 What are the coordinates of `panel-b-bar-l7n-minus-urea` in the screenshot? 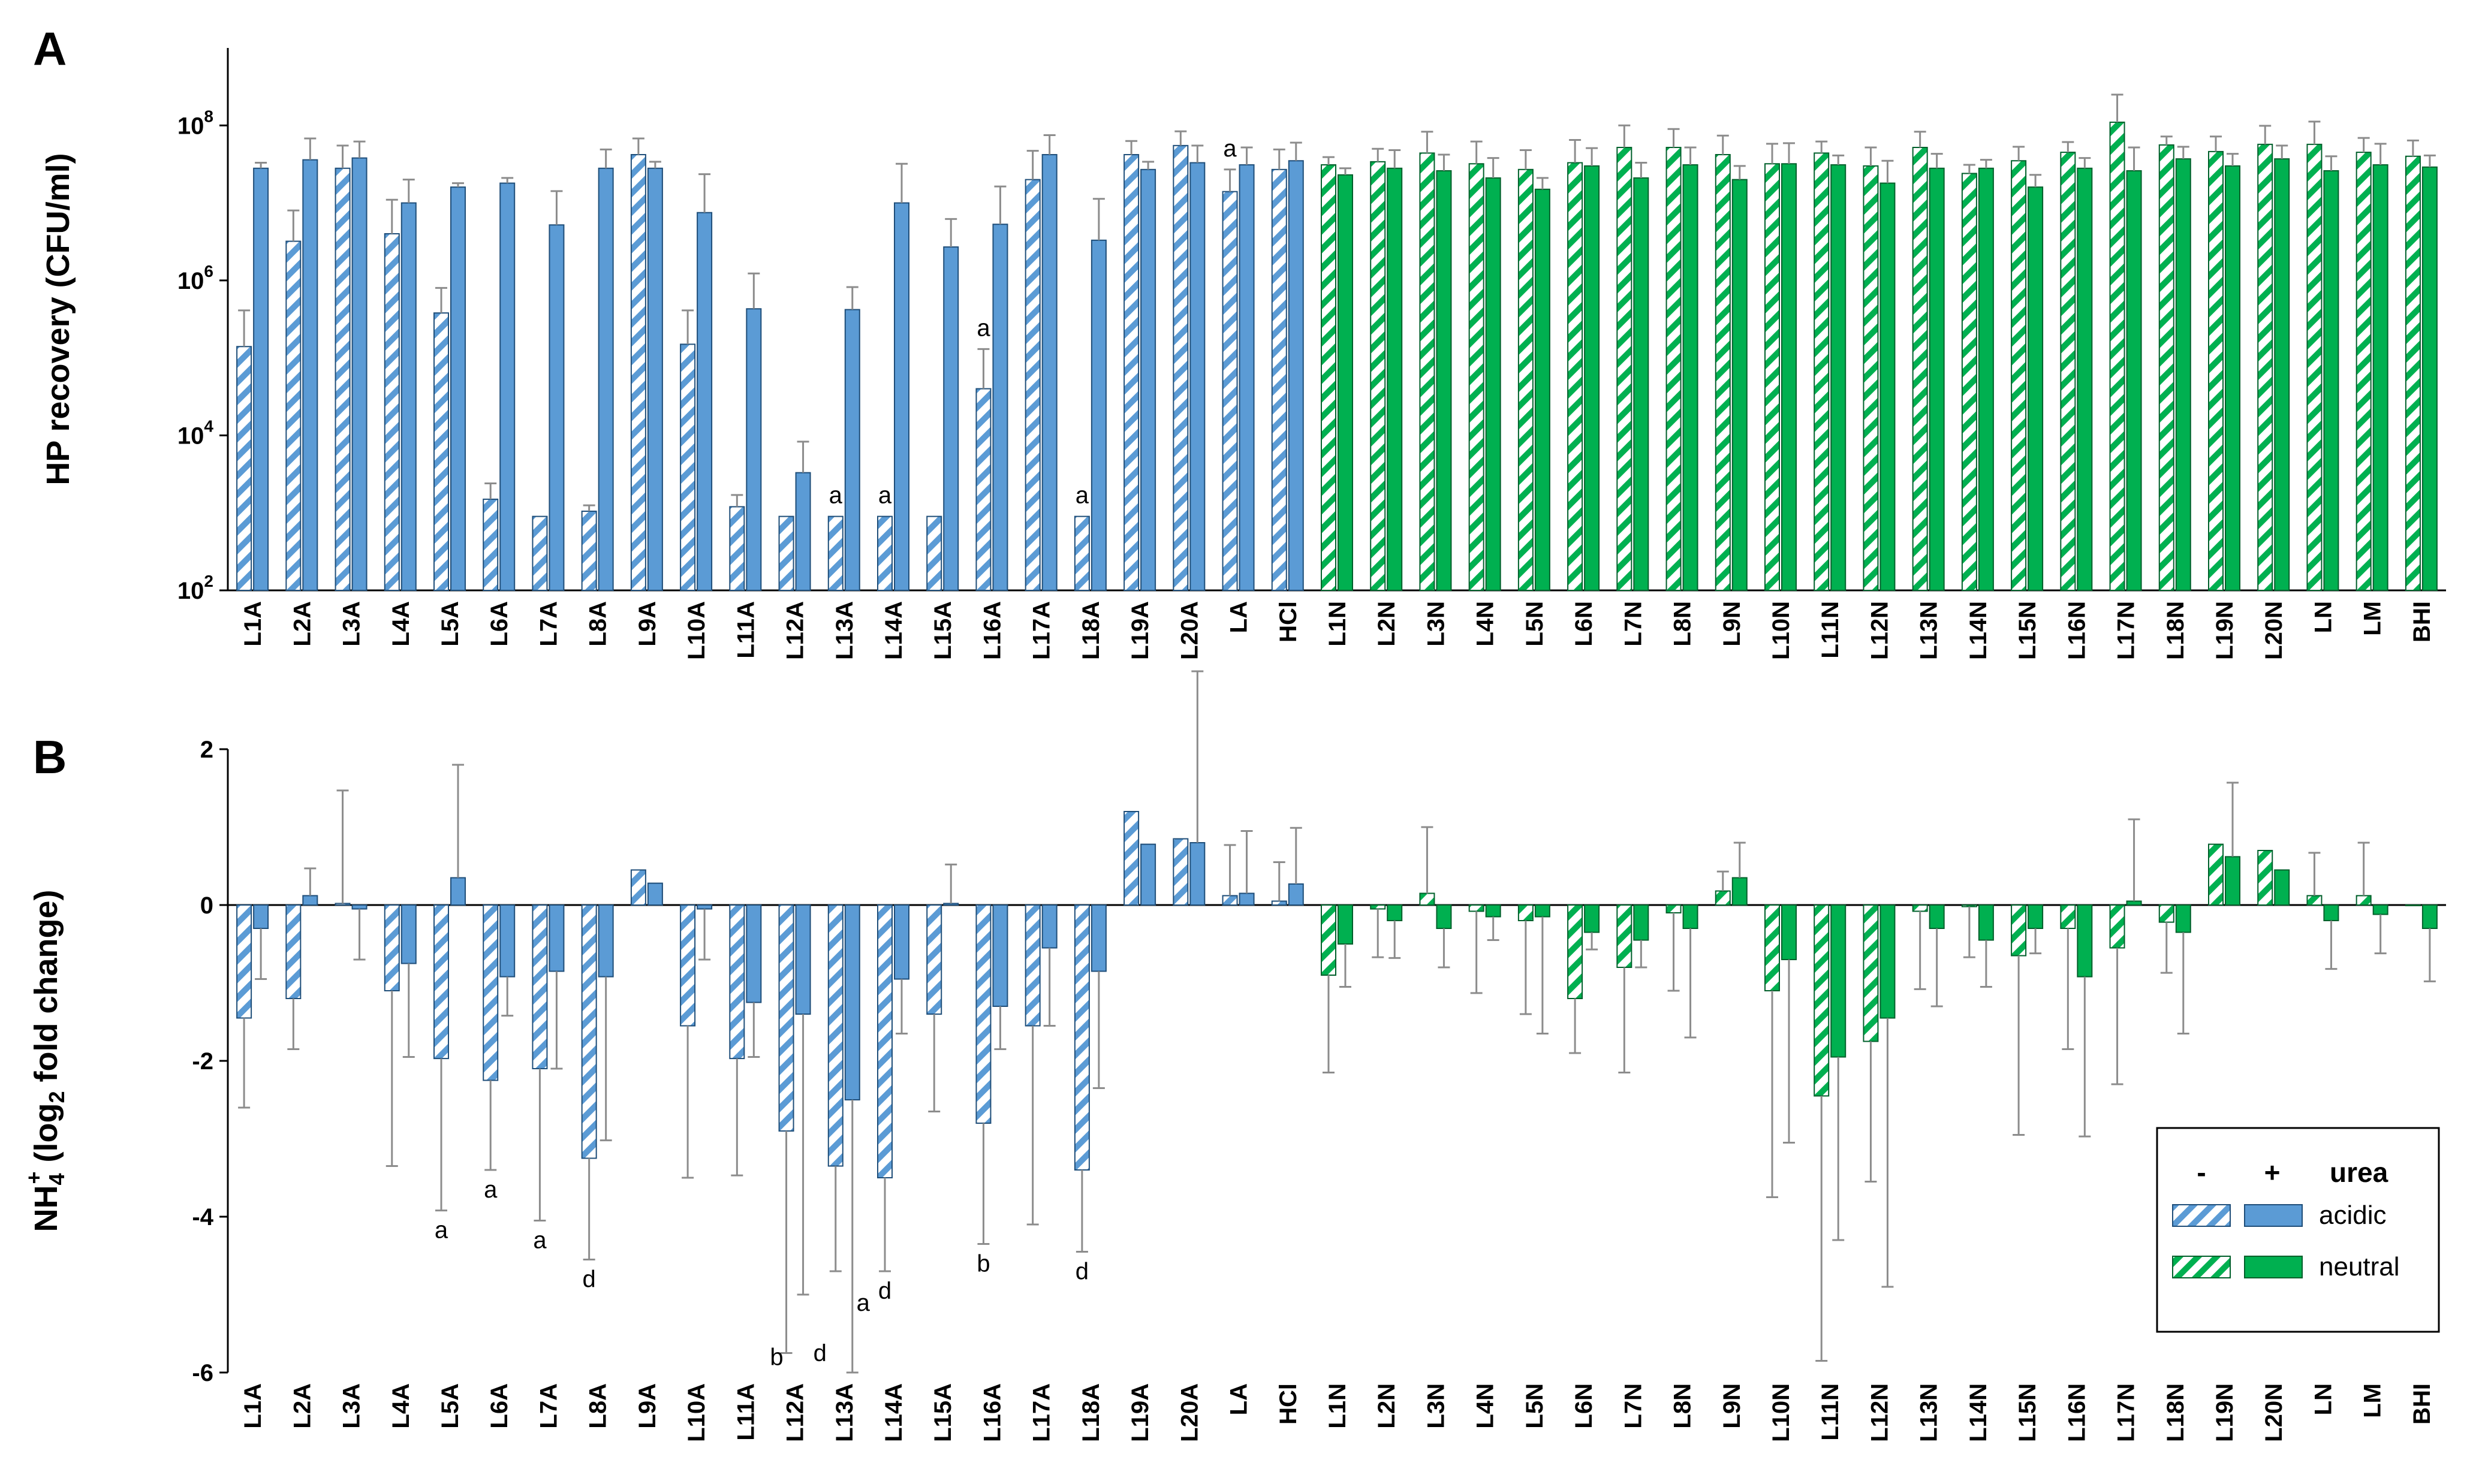 It's located at (1624, 936).